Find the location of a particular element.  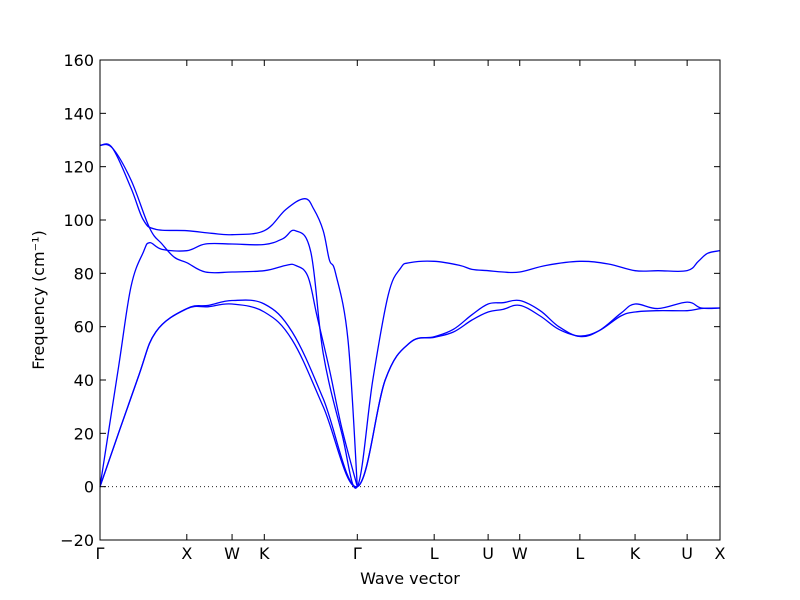

y-tick-label: 40 is located at coordinates (84, 380).